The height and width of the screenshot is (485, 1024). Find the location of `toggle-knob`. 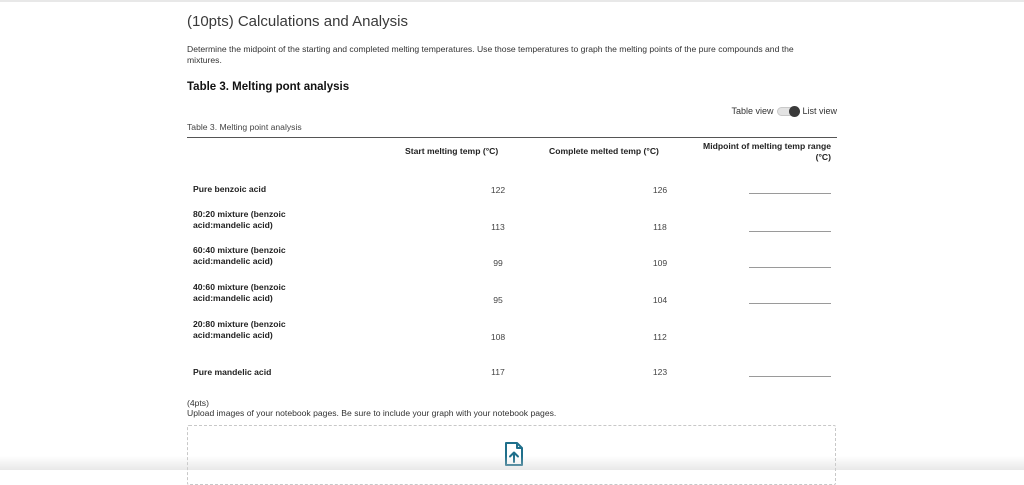

toggle-knob is located at coordinates (795, 111).